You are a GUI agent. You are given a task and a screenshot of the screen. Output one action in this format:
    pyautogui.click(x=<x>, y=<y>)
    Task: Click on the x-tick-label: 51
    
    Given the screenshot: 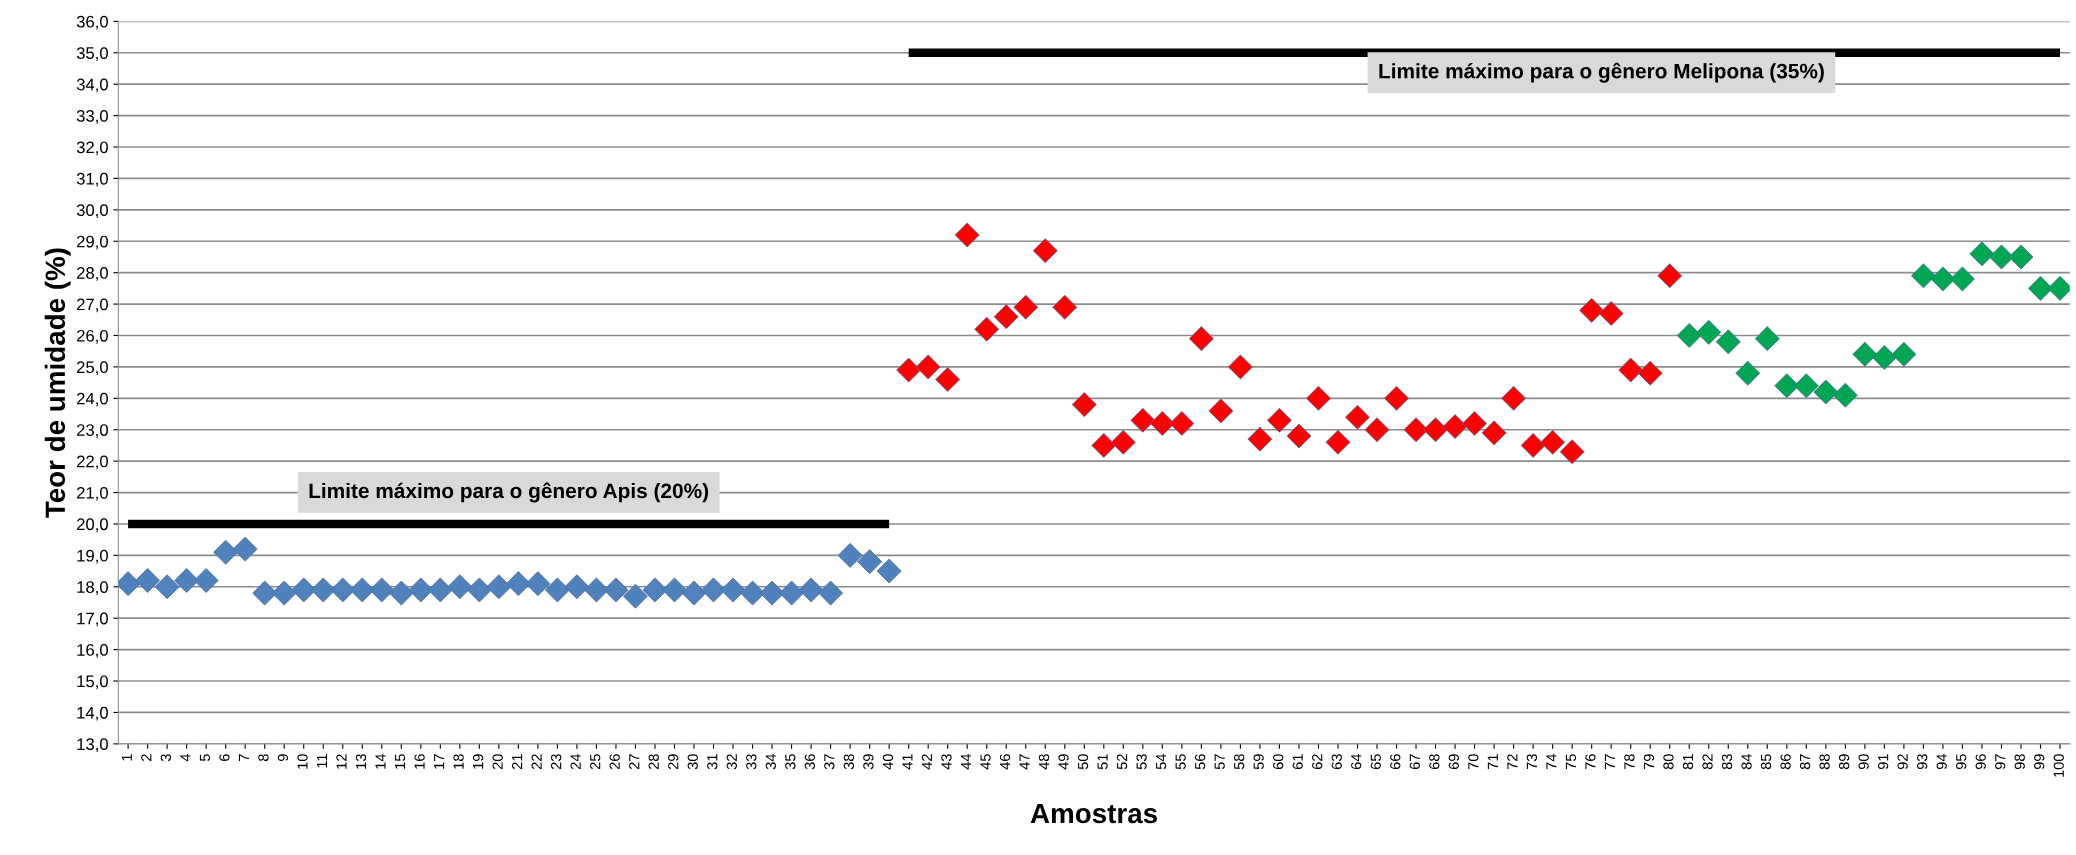 What is the action you would take?
    pyautogui.click(x=1102, y=762)
    